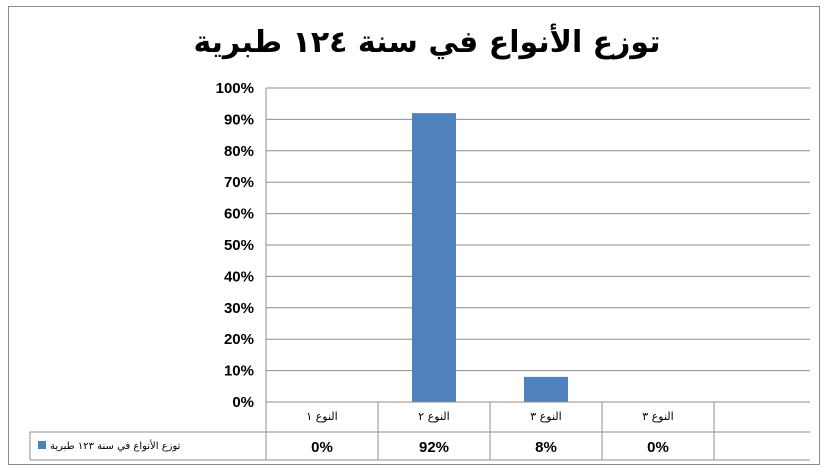 The width and height of the screenshot is (828, 470). Describe the element at coordinates (42, 445) in the screenshot. I see `legend-swatch` at that location.